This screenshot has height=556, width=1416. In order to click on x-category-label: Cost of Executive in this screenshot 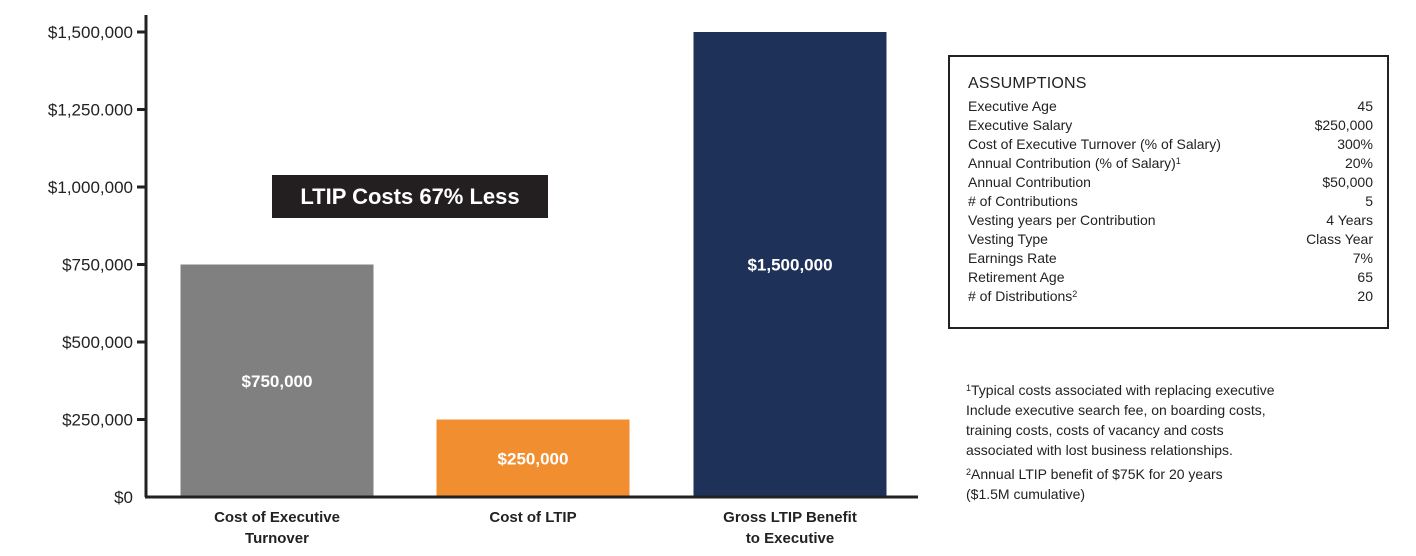, I will do `click(277, 517)`.